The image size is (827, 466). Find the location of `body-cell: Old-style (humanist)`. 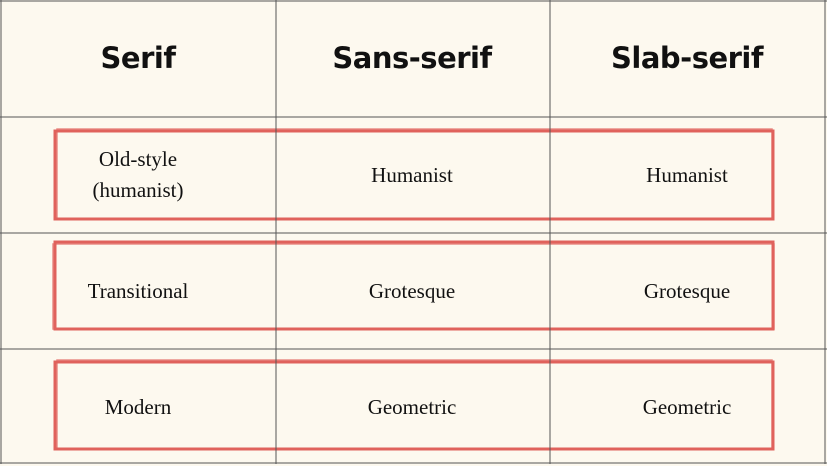

body-cell: Old-style (humanist) is located at coordinates (138, 175).